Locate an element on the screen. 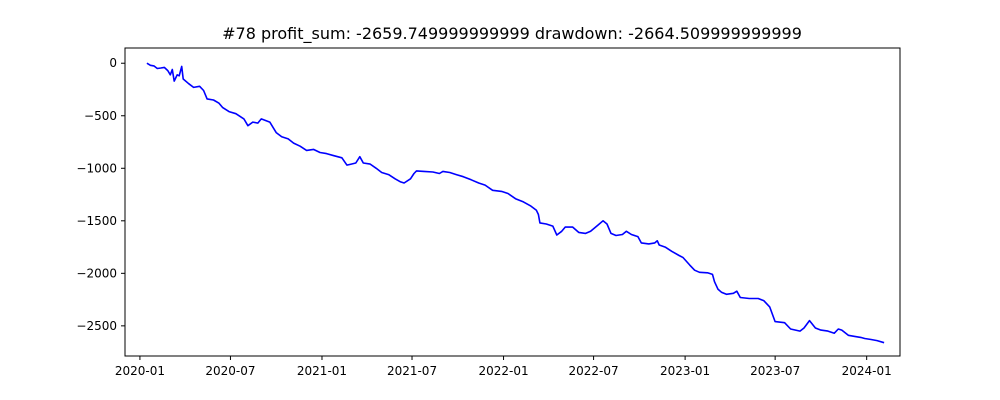 This screenshot has height=400, width=1000. y-tick-label: 0 is located at coordinates (113, 63).